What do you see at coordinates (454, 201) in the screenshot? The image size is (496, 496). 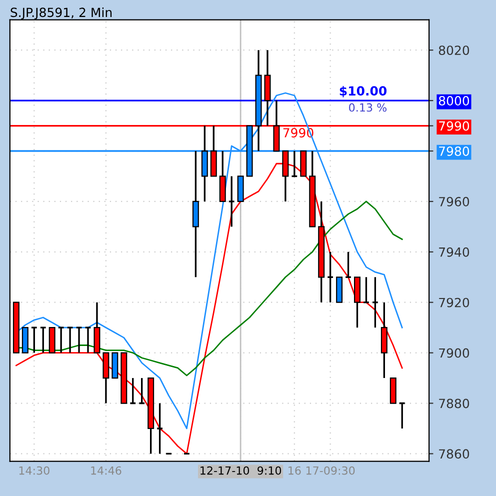 I see `y-tick-label: 7960` at bounding box center [454, 201].